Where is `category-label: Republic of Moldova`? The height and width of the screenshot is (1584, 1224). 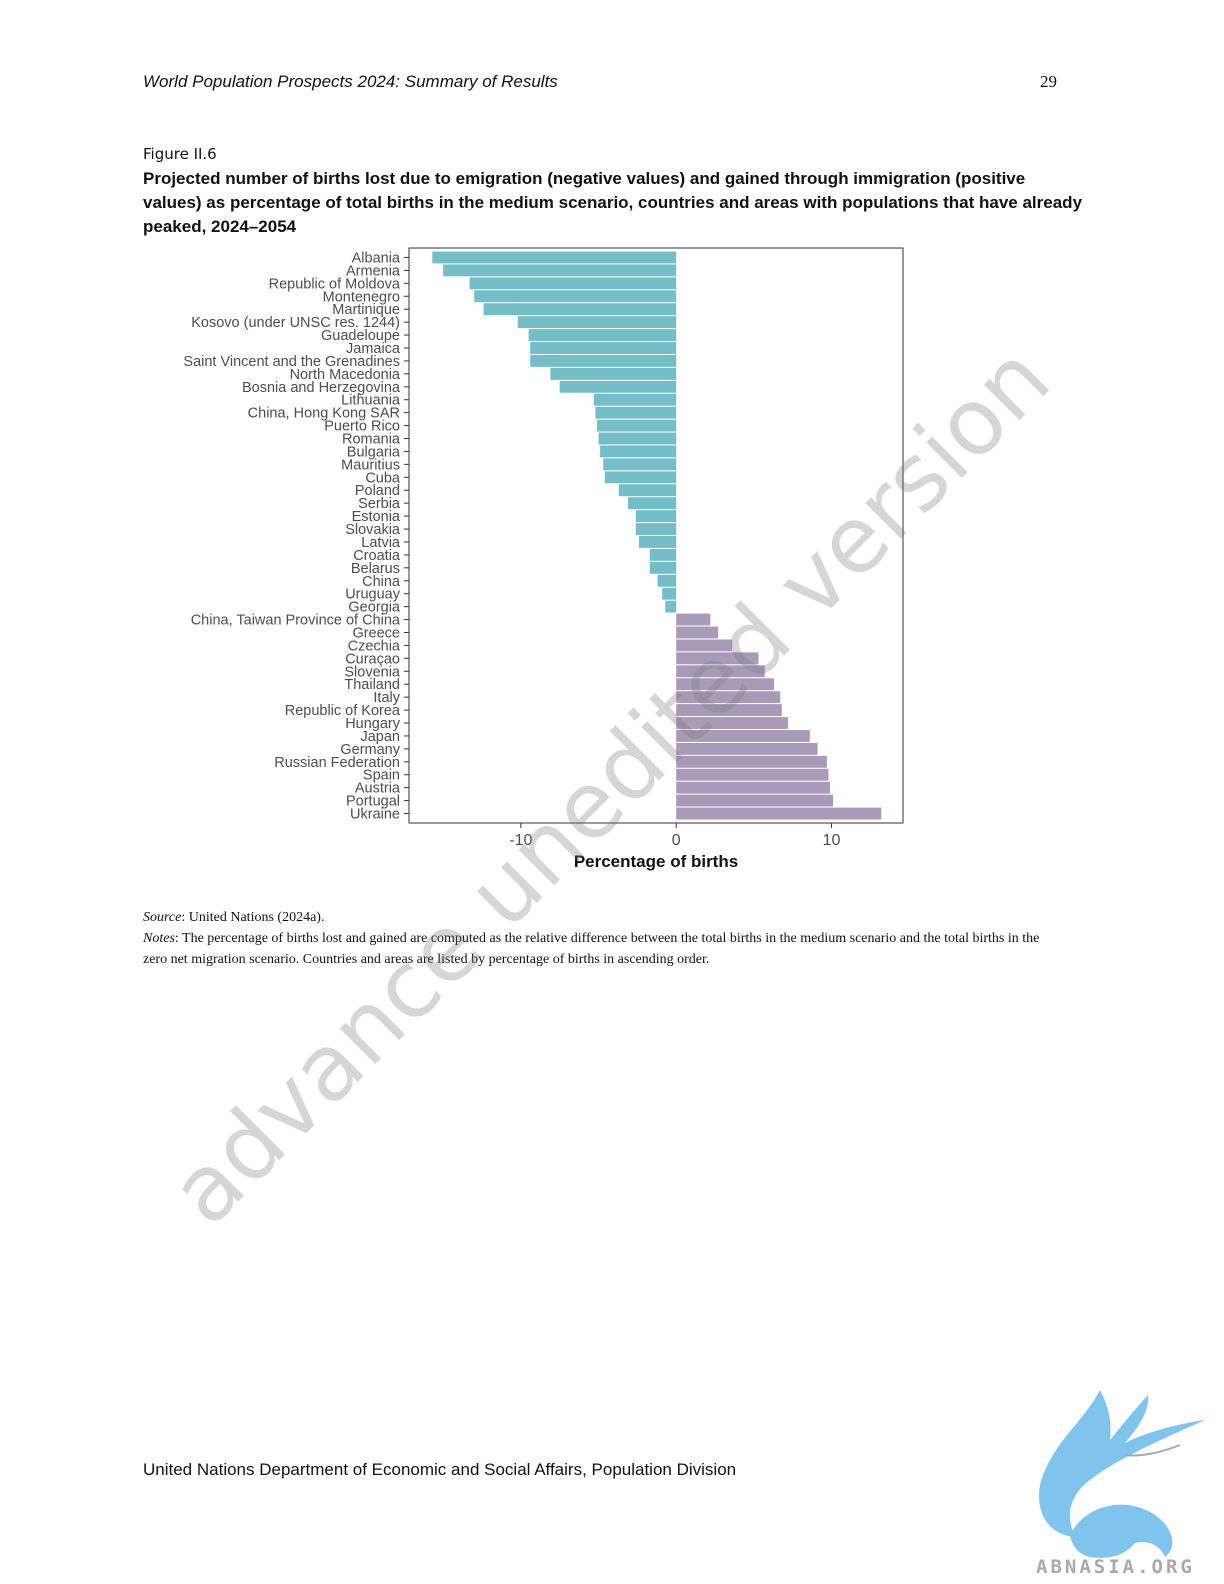 category-label: Republic of Moldova is located at coordinates (335, 284).